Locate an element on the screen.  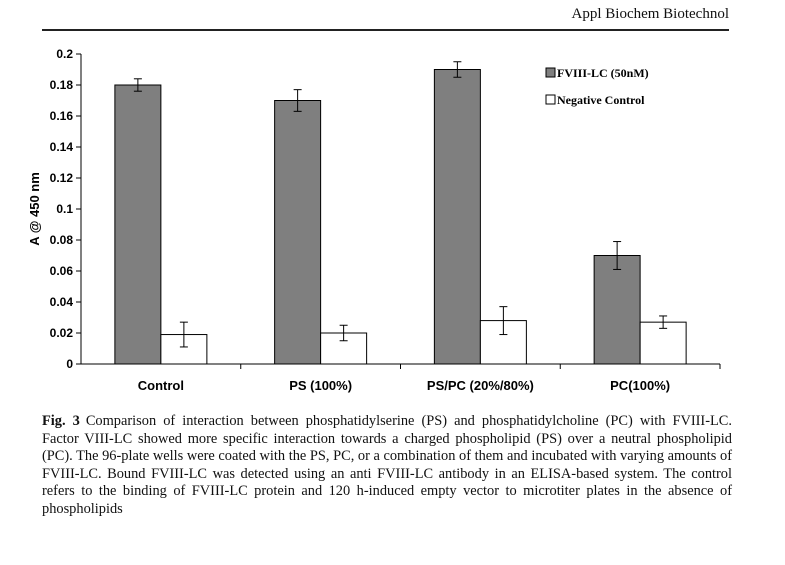
y-tick-label: 0.12 is located at coordinates (62, 178).